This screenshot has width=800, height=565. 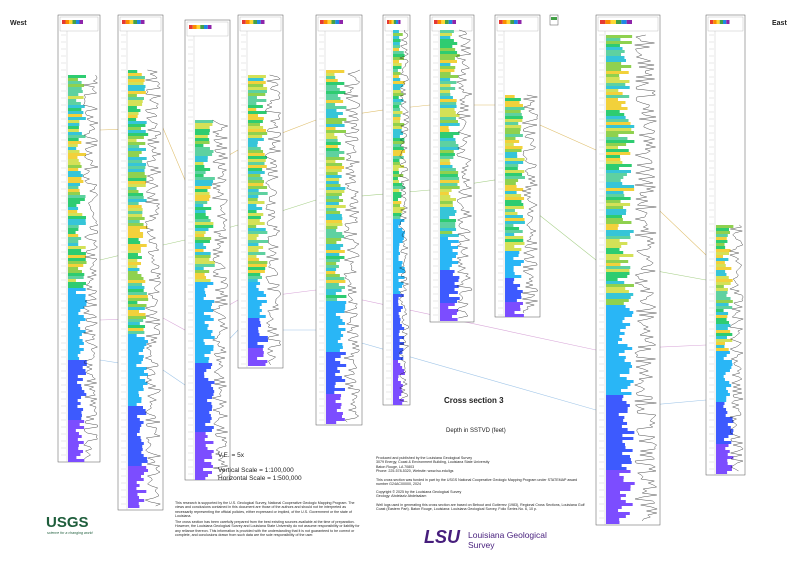 I want to click on east-label: East, so click(x=779, y=23).